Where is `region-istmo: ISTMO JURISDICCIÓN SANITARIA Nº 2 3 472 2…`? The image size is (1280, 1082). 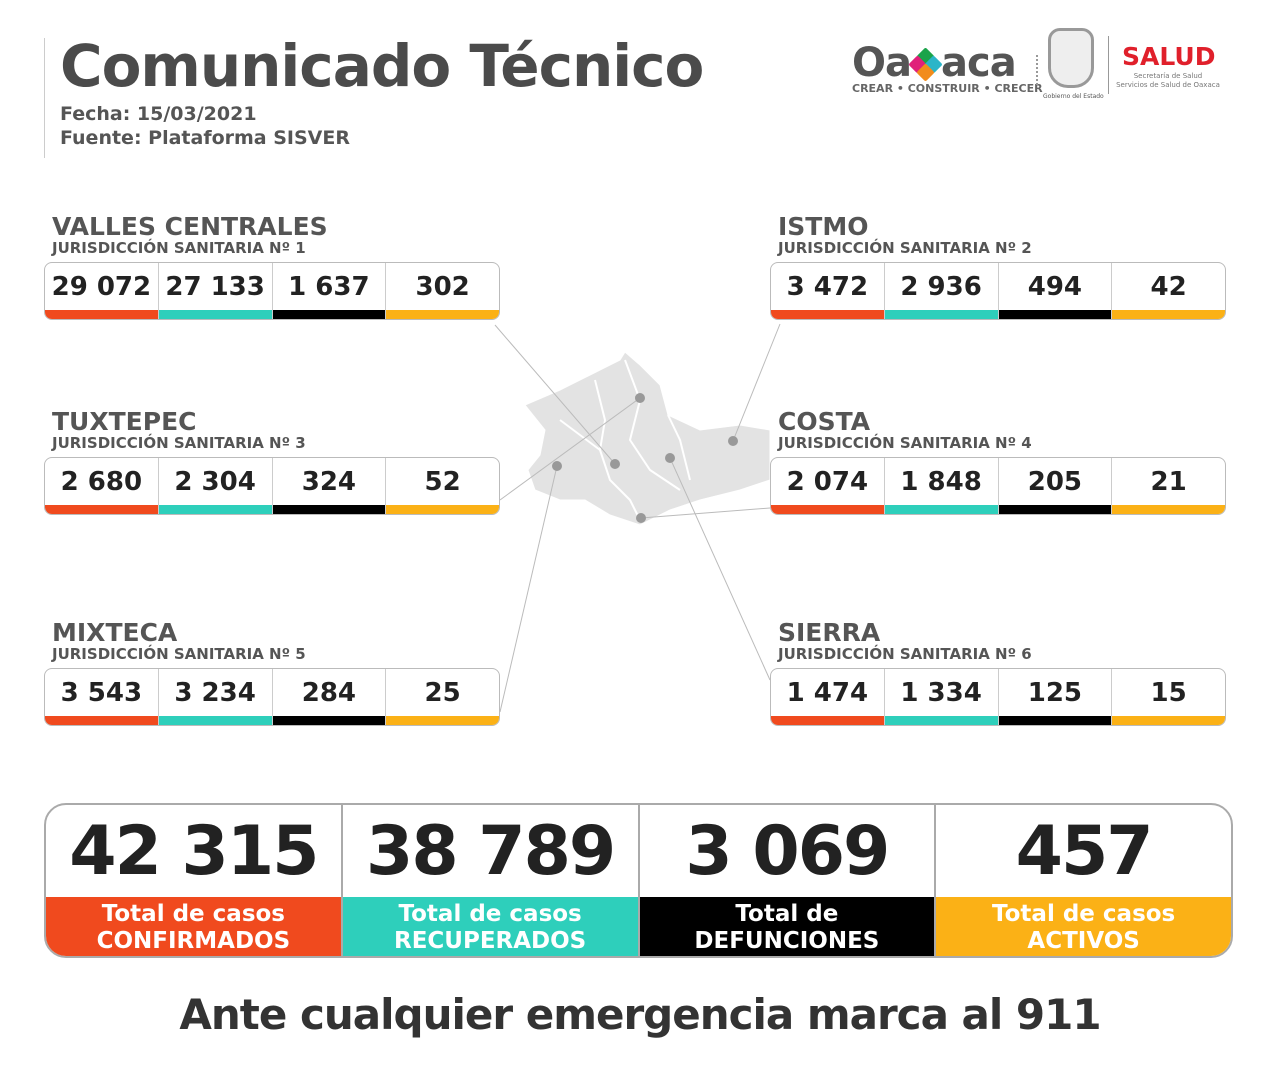
region-istmo: ISTMO JURISDICCIÓN SANITARIA Nº 2 3 472 2… is located at coordinates (998, 267).